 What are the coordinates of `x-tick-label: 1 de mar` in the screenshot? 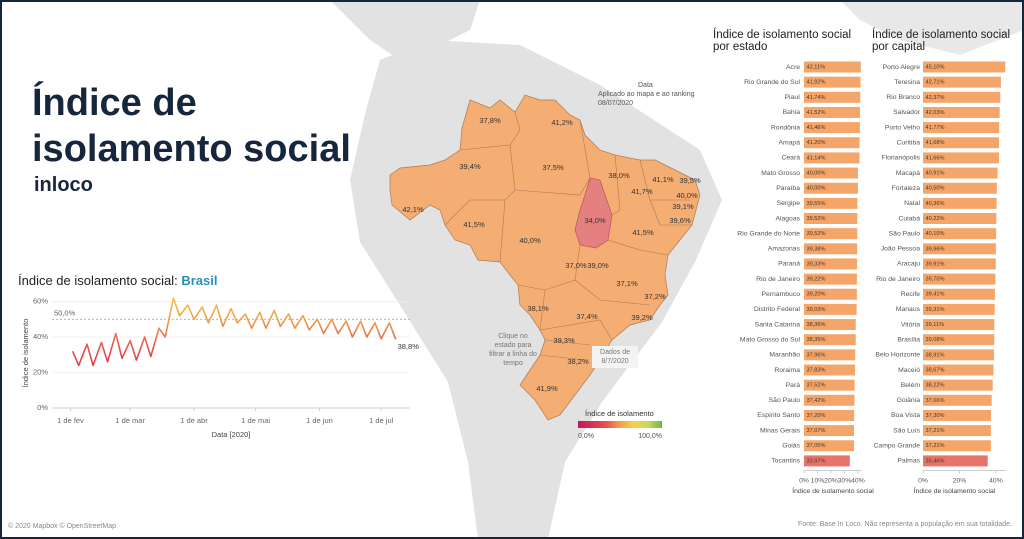 It's located at (130, 420).